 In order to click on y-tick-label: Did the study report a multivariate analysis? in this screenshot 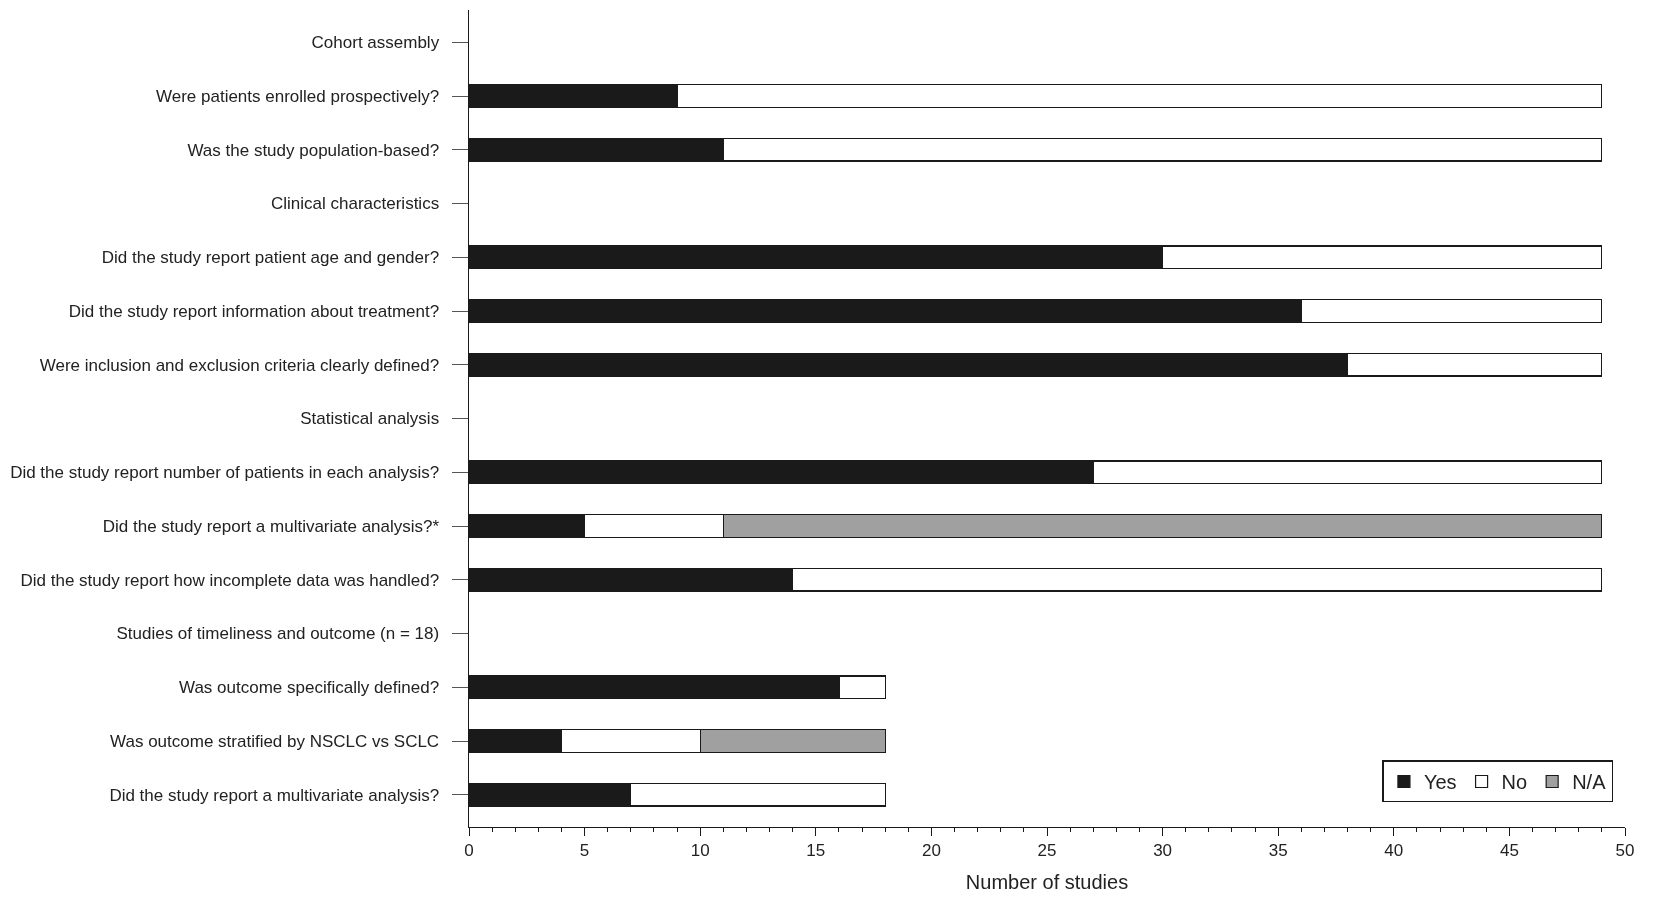, I will do `click(279, 795)`.